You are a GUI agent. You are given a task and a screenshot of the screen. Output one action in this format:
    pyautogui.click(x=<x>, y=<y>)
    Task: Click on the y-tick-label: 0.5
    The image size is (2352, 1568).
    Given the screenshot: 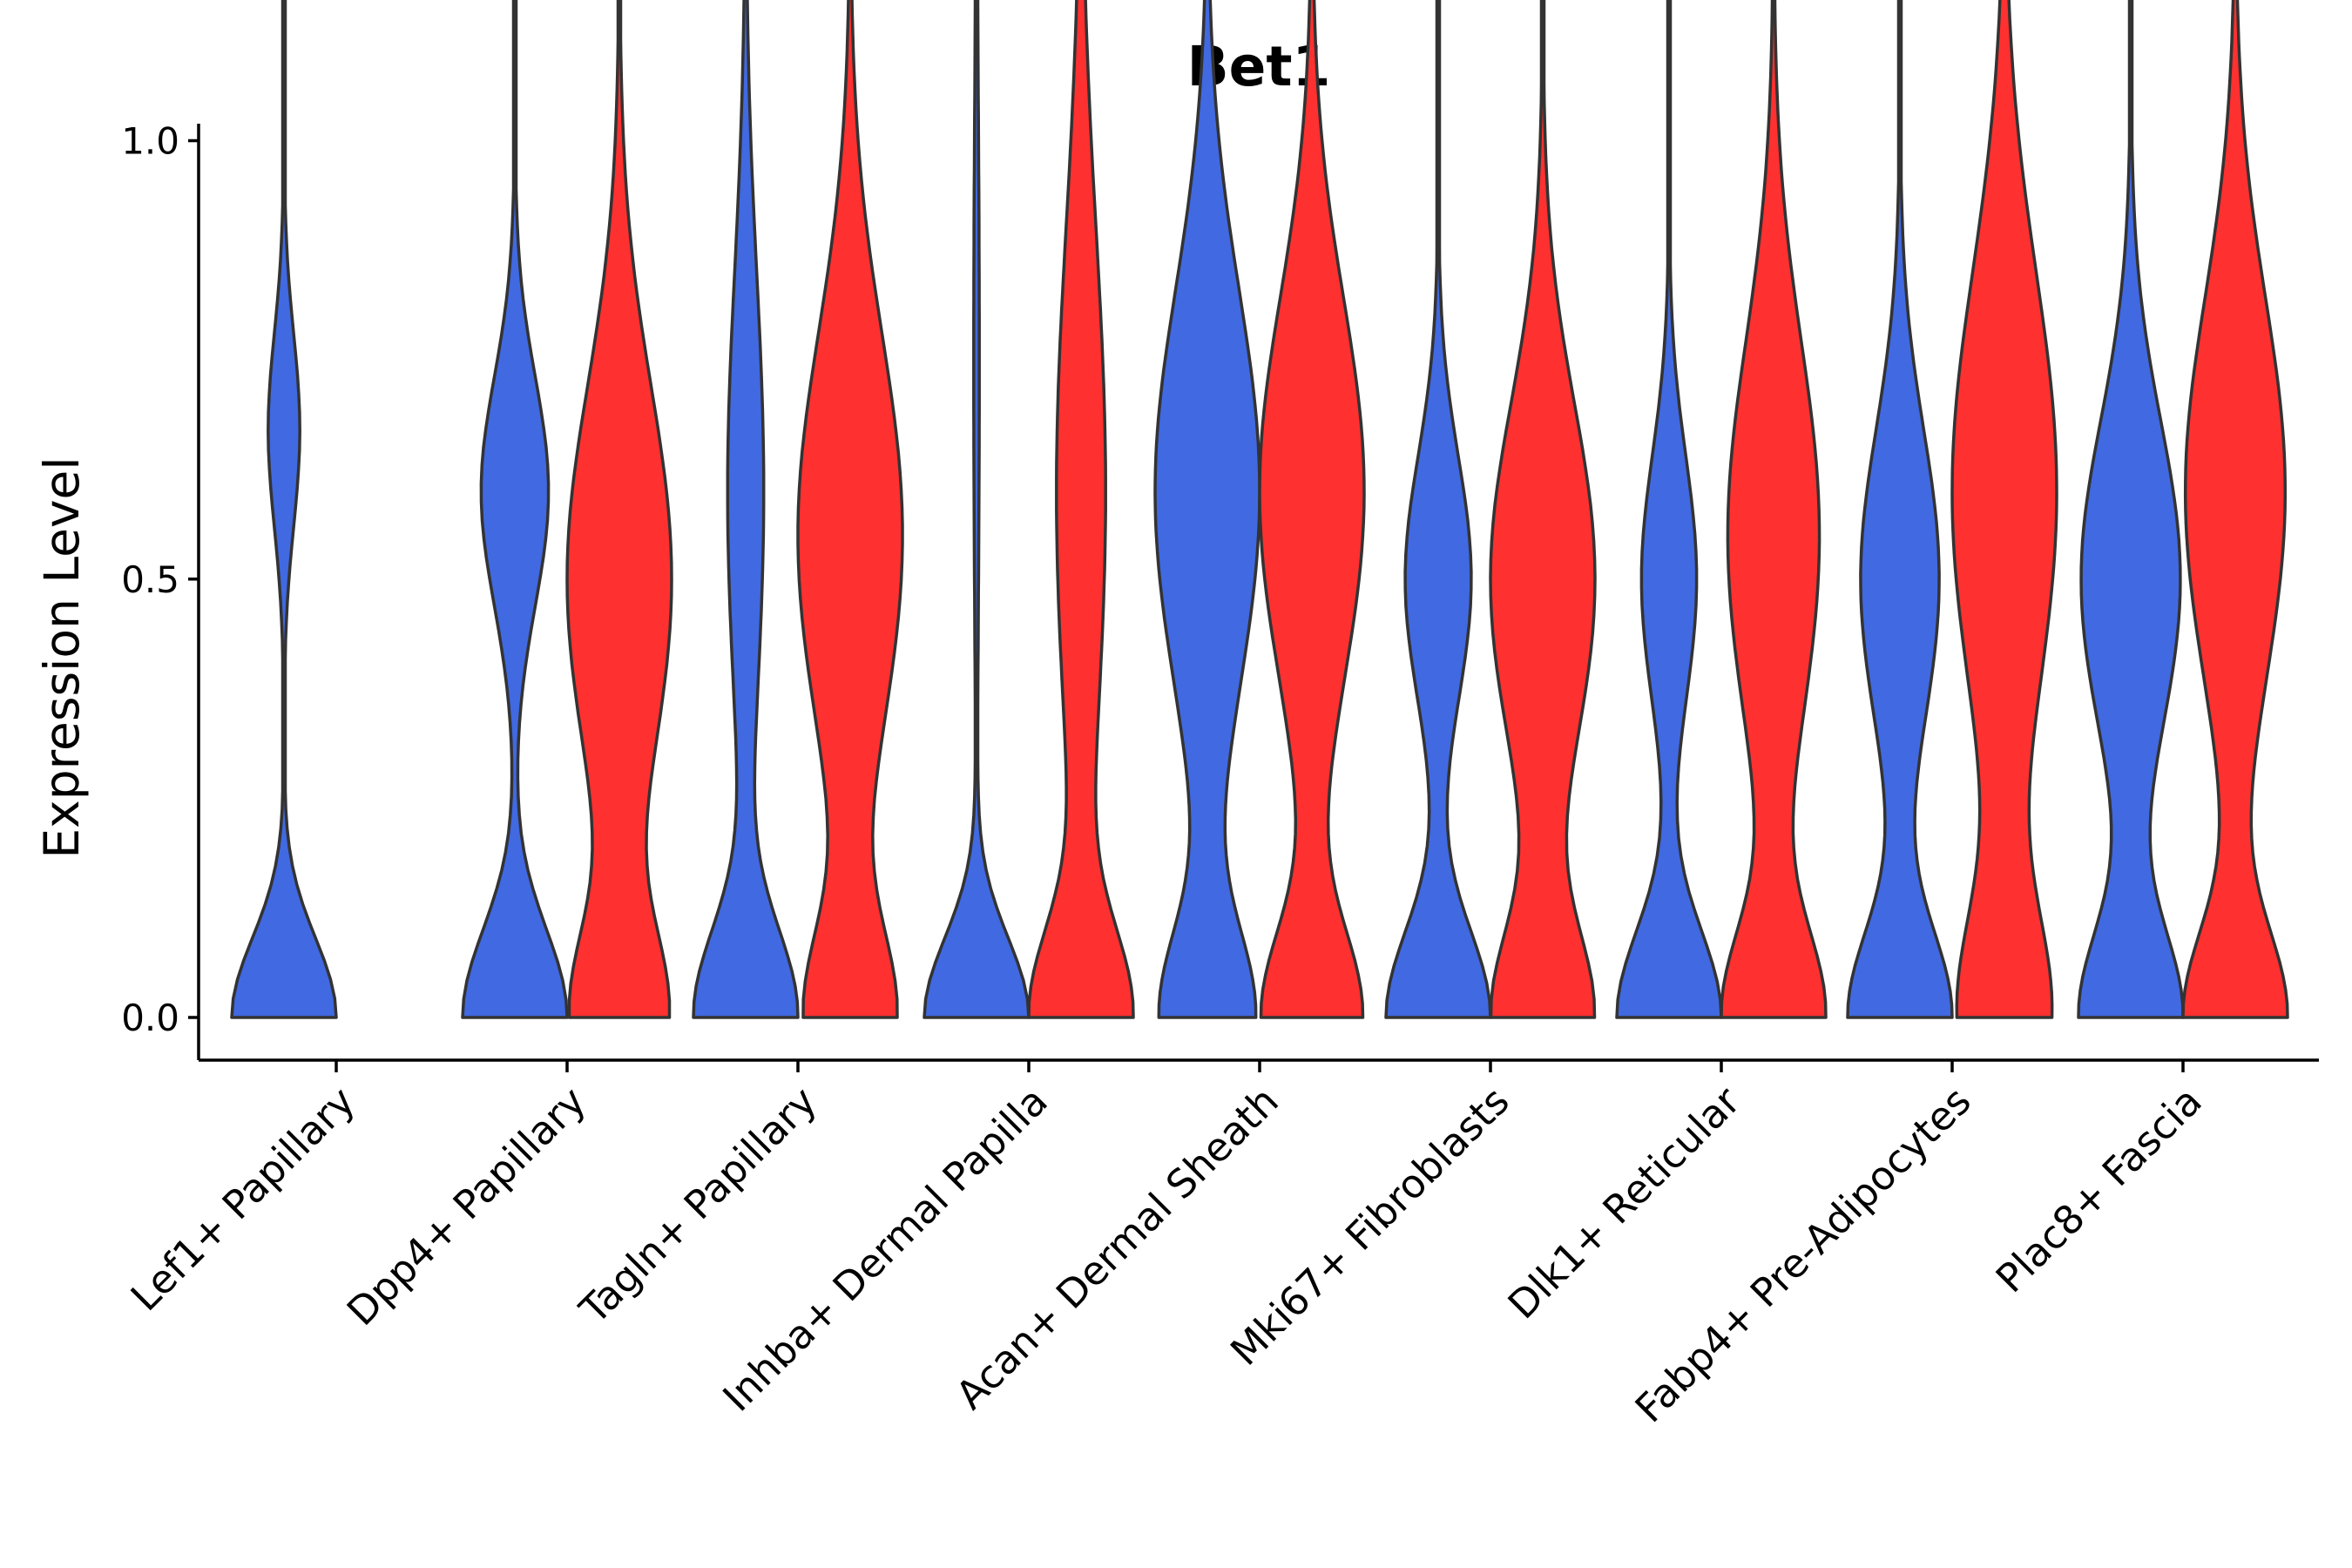 What is the action you would take?
    pyautogui.click(x=150, y=579)
    